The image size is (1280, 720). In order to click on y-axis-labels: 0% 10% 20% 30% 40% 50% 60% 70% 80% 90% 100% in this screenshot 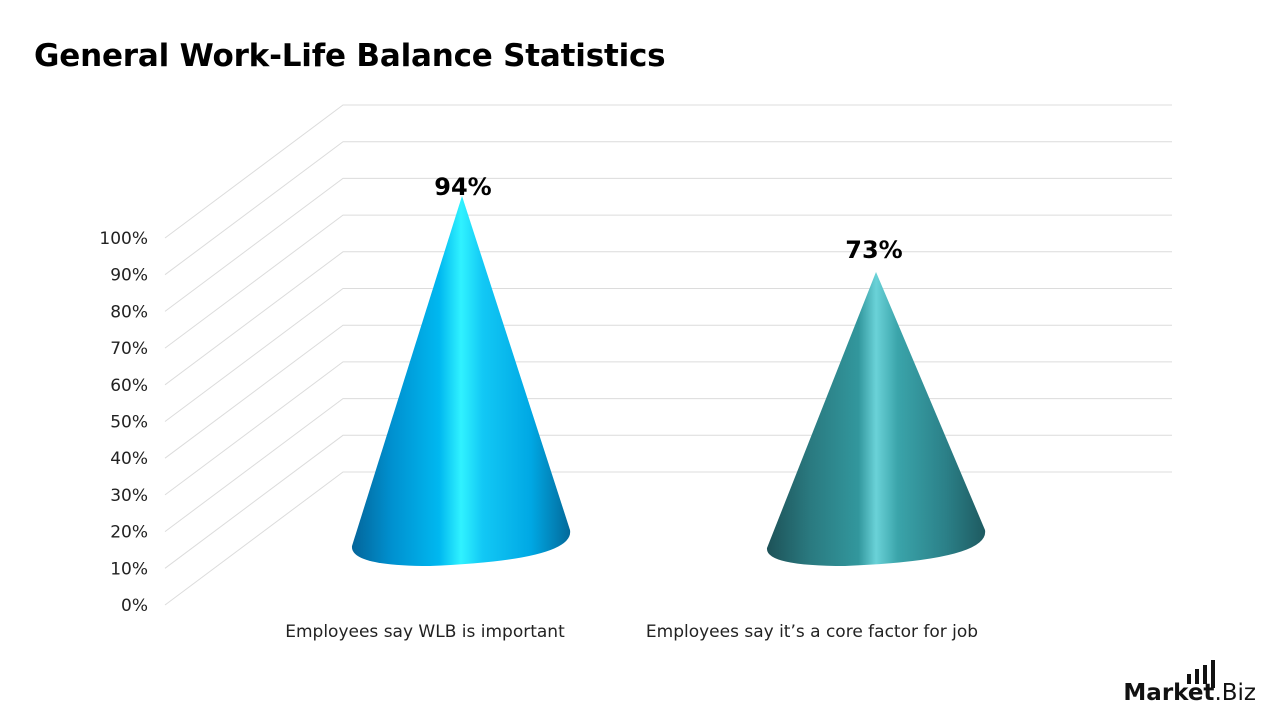, I will do `click(123, 422)`.